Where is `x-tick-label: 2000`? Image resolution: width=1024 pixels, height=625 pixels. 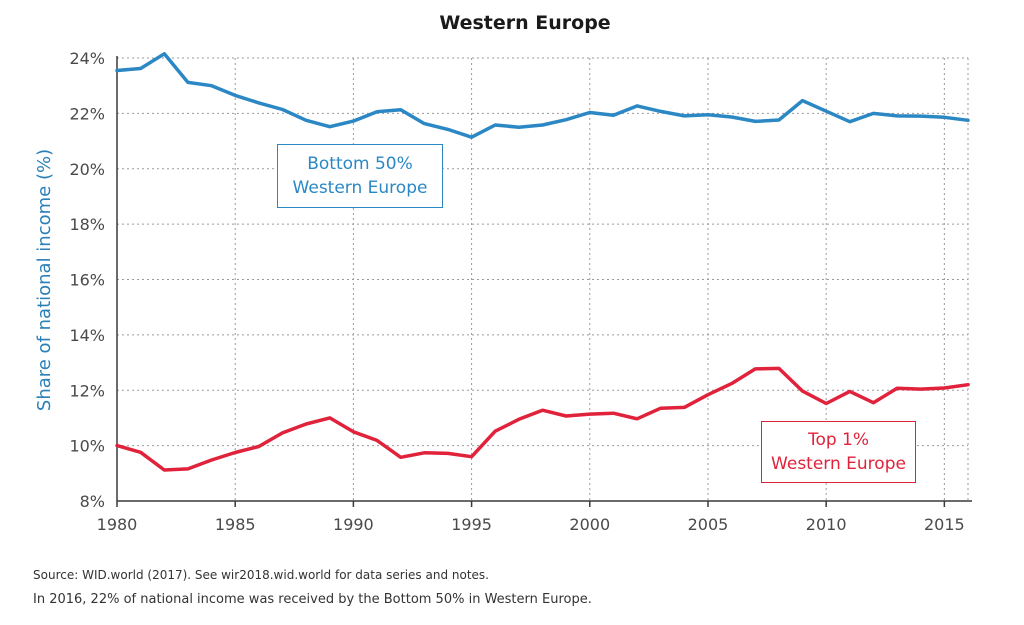
x-tick-label: 2000 is located at coordinates (589, 524).